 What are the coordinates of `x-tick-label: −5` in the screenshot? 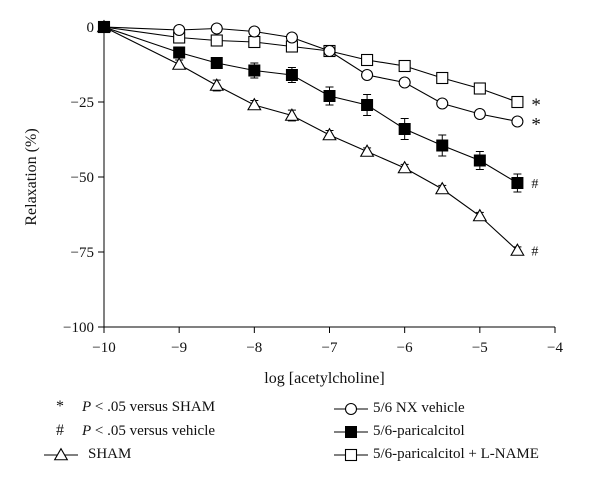 It's located at (480, 348).